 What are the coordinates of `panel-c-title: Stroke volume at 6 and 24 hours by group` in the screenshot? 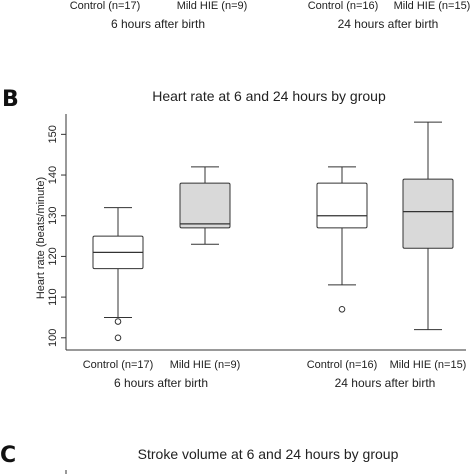 It's located at (268, 454).